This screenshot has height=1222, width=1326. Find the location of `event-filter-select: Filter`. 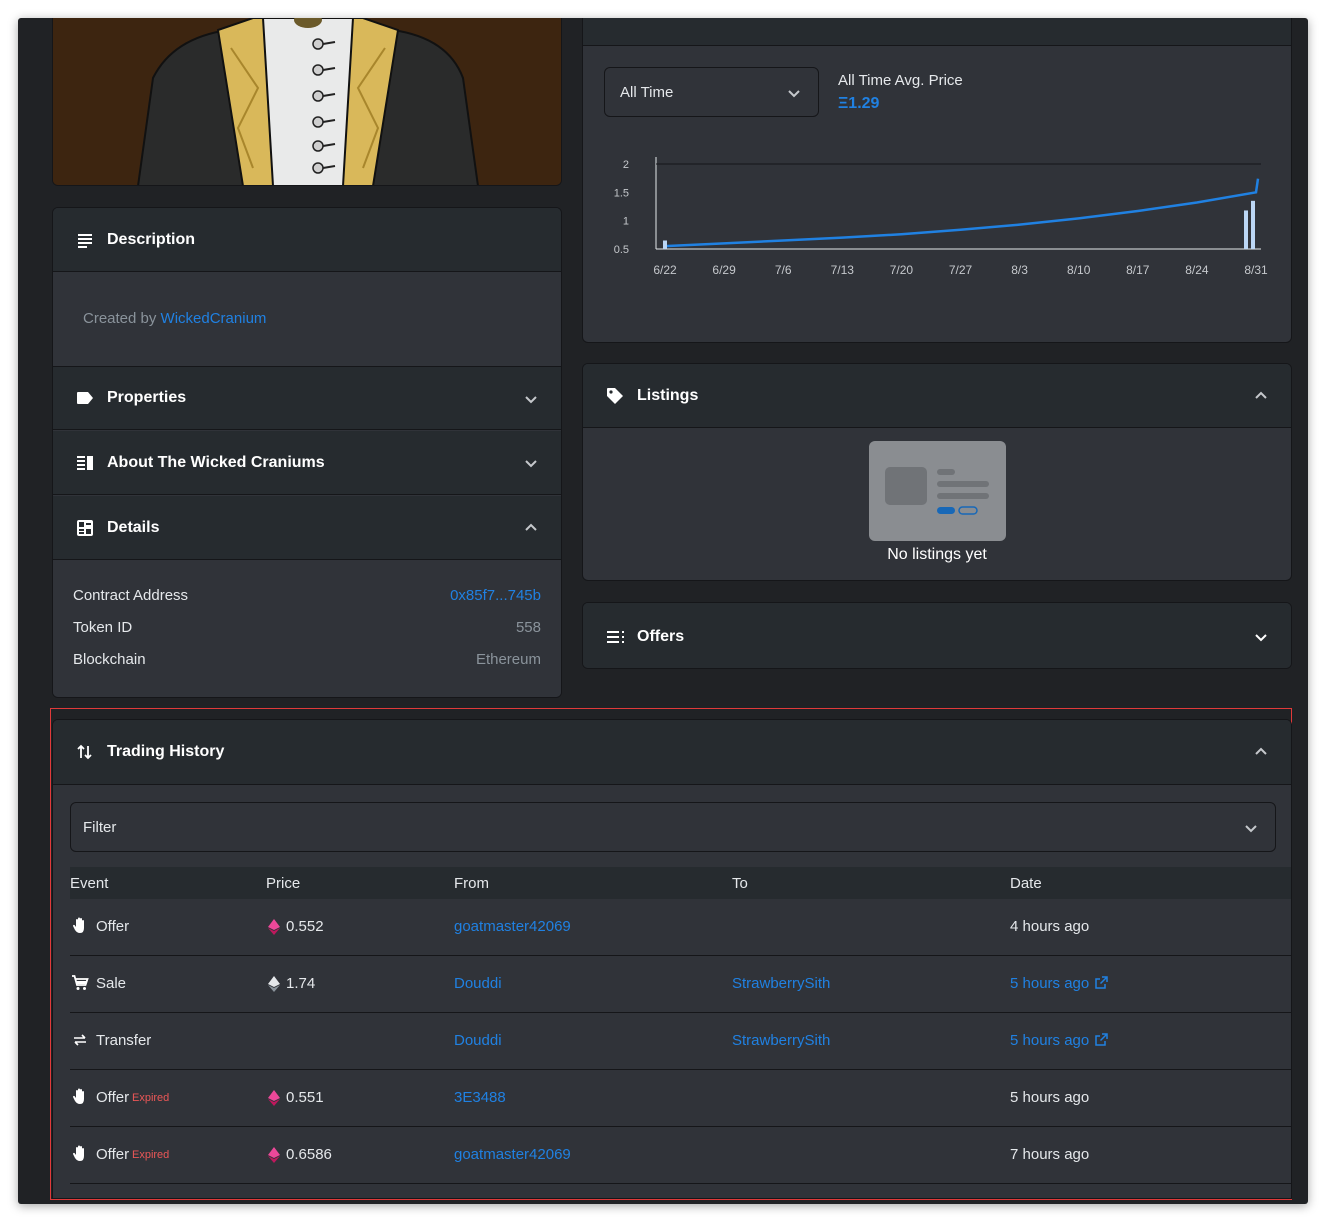

event-filter-select: Filter is located at coordinates (673, 827).